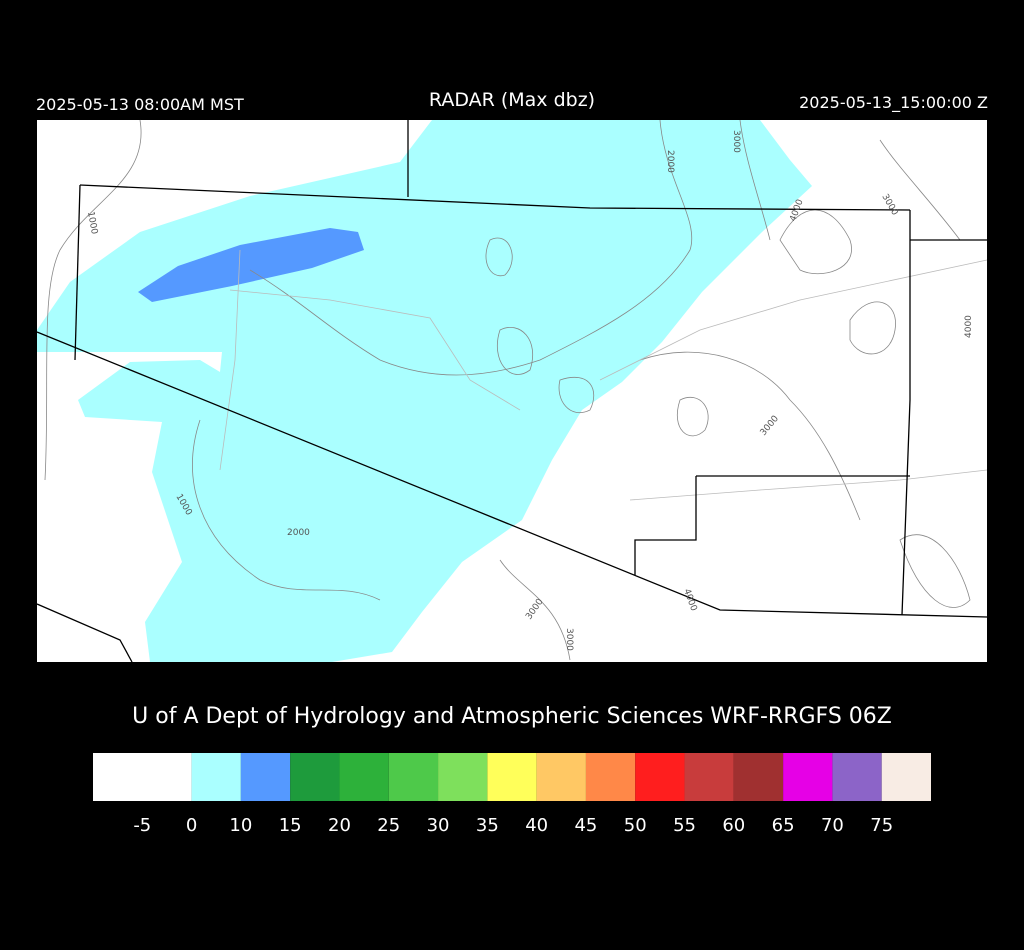  What do you see at coordinates (142, 825) in the screenshot?
I see `colorbar-tick-label: -5` at bounding box center [142, 825].